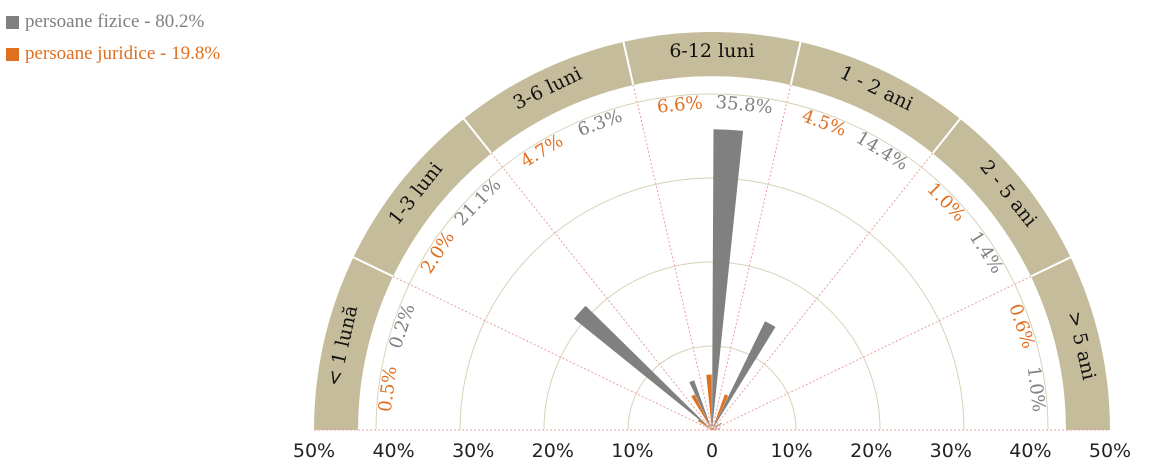 This screenshot has width=1149, height=464. What do you see at coordinates (712, 451) in the screenshot?
I see `axis-tick-label: 0` at bounding box center [712, 451].